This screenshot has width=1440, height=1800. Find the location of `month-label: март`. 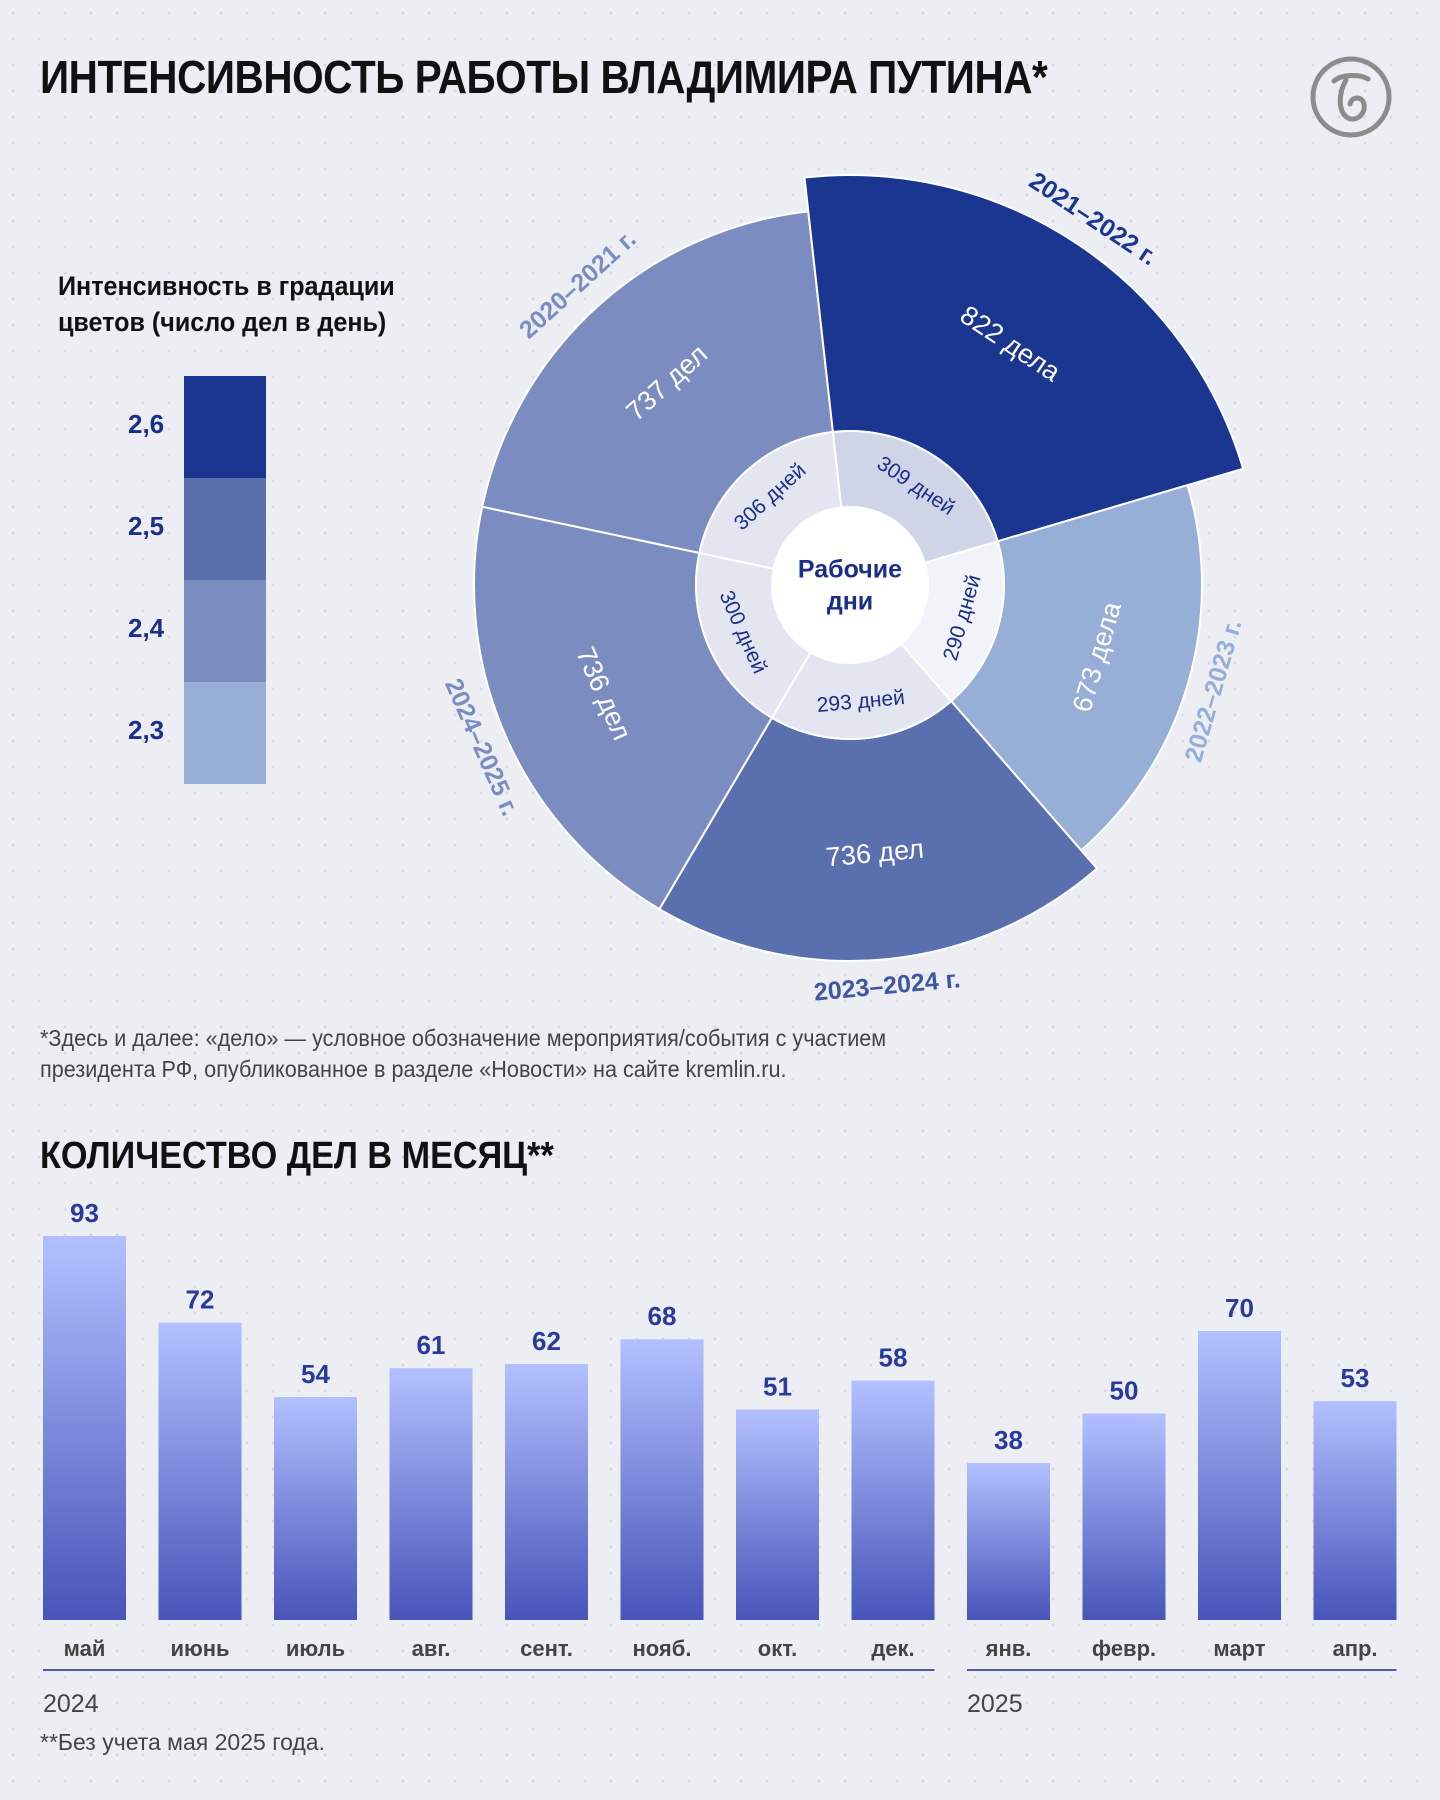

month-label: март is located at coordinates (1239, 1648).